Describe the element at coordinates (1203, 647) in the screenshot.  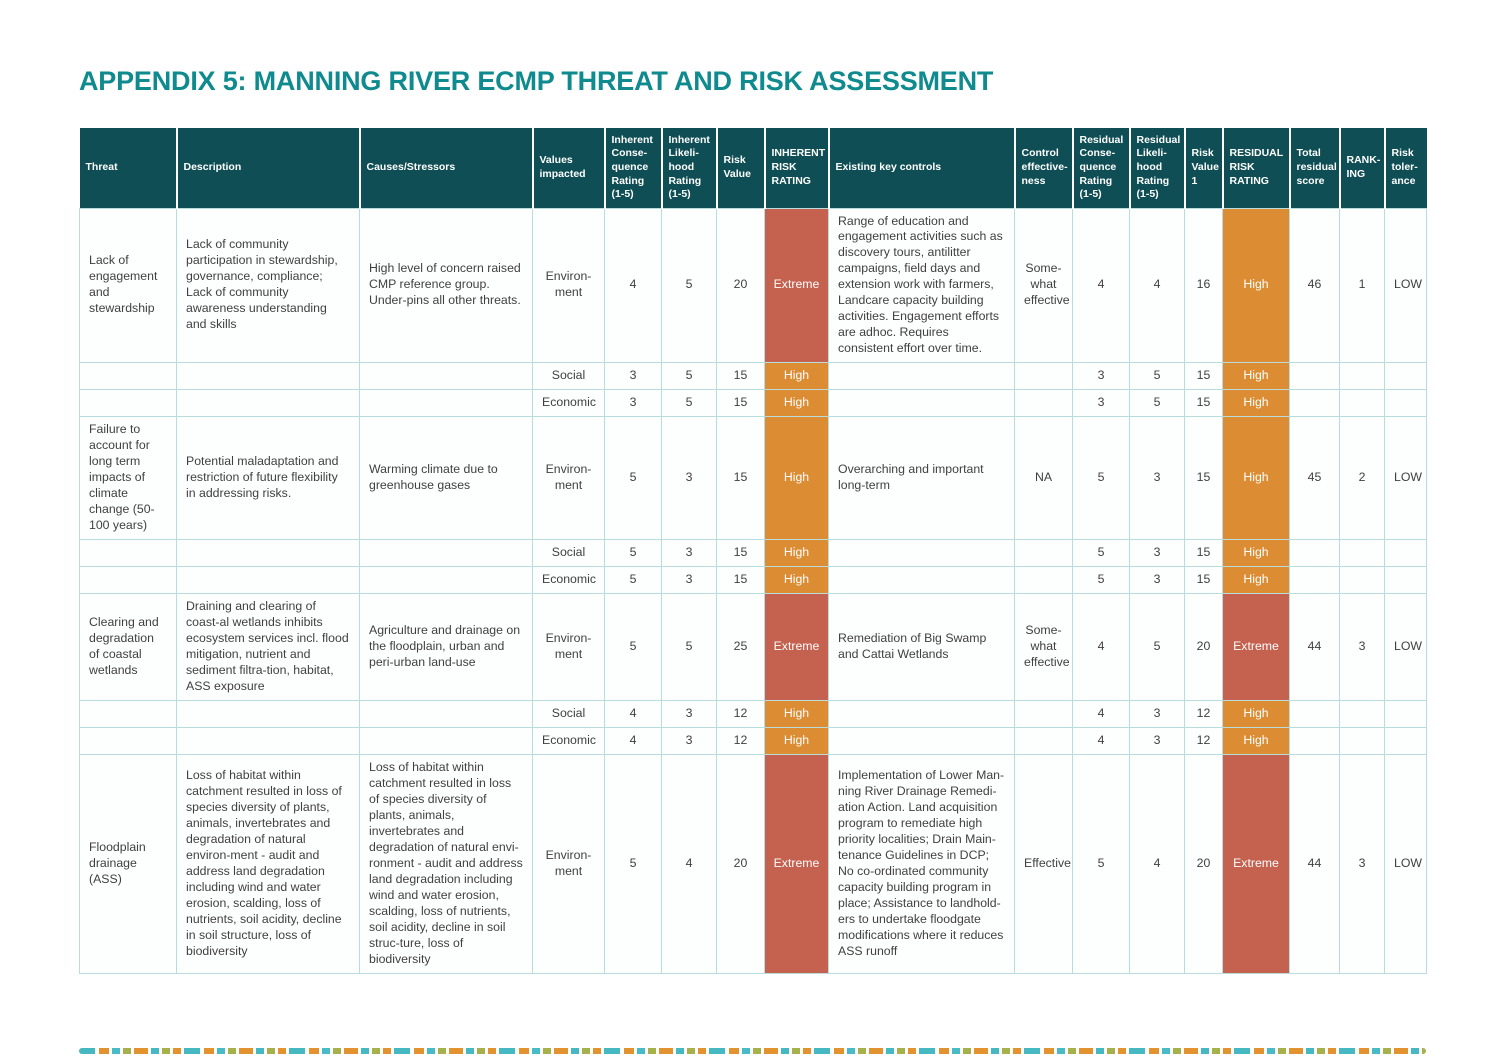
I see `risk-value-1-cell: 20` at that location.